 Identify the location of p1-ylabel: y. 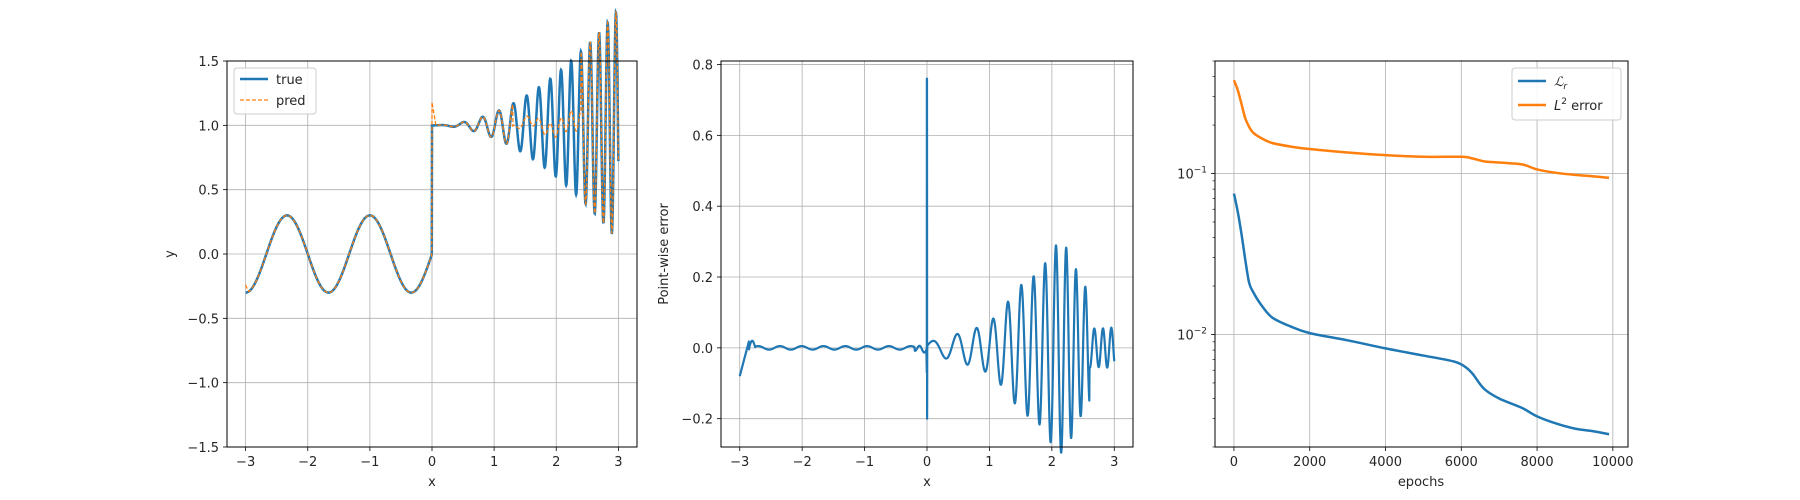
(170, 254).